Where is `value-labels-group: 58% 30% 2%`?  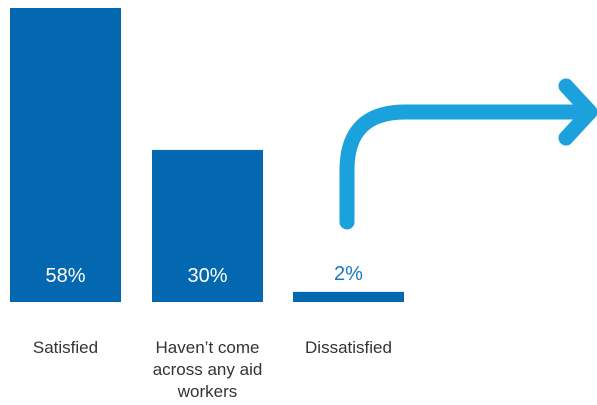
value-labels-group: 58% 30% 2% is located at coordinates (204, 275).